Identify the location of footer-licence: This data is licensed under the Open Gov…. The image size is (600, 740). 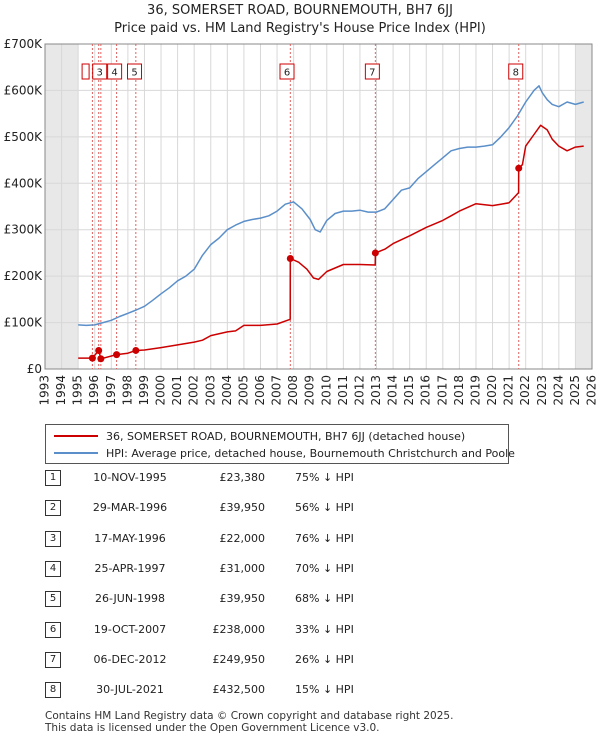
(212, 728).